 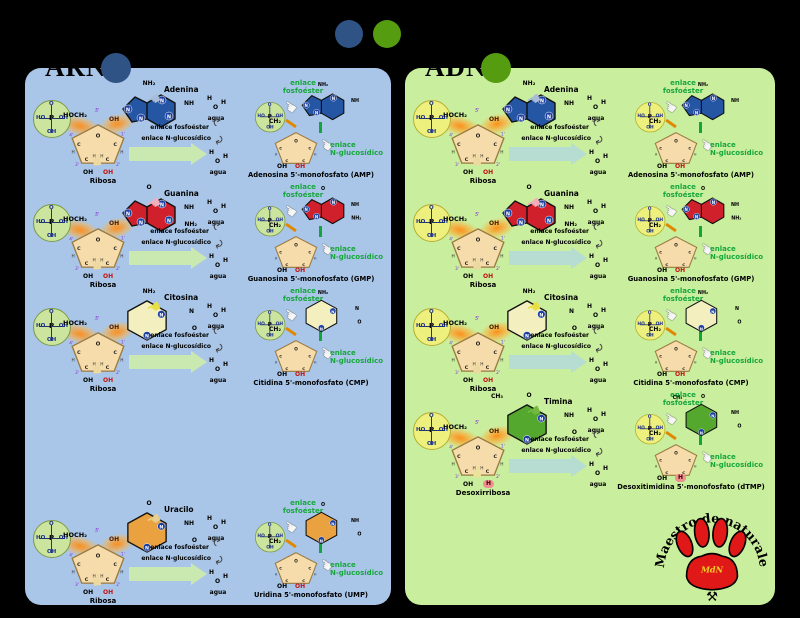 What do you see at coordinates (709, 103) in the screenshot?
I see `product-base-structure: N N N N N NH₂ NH` at bounding box center [709, 103].